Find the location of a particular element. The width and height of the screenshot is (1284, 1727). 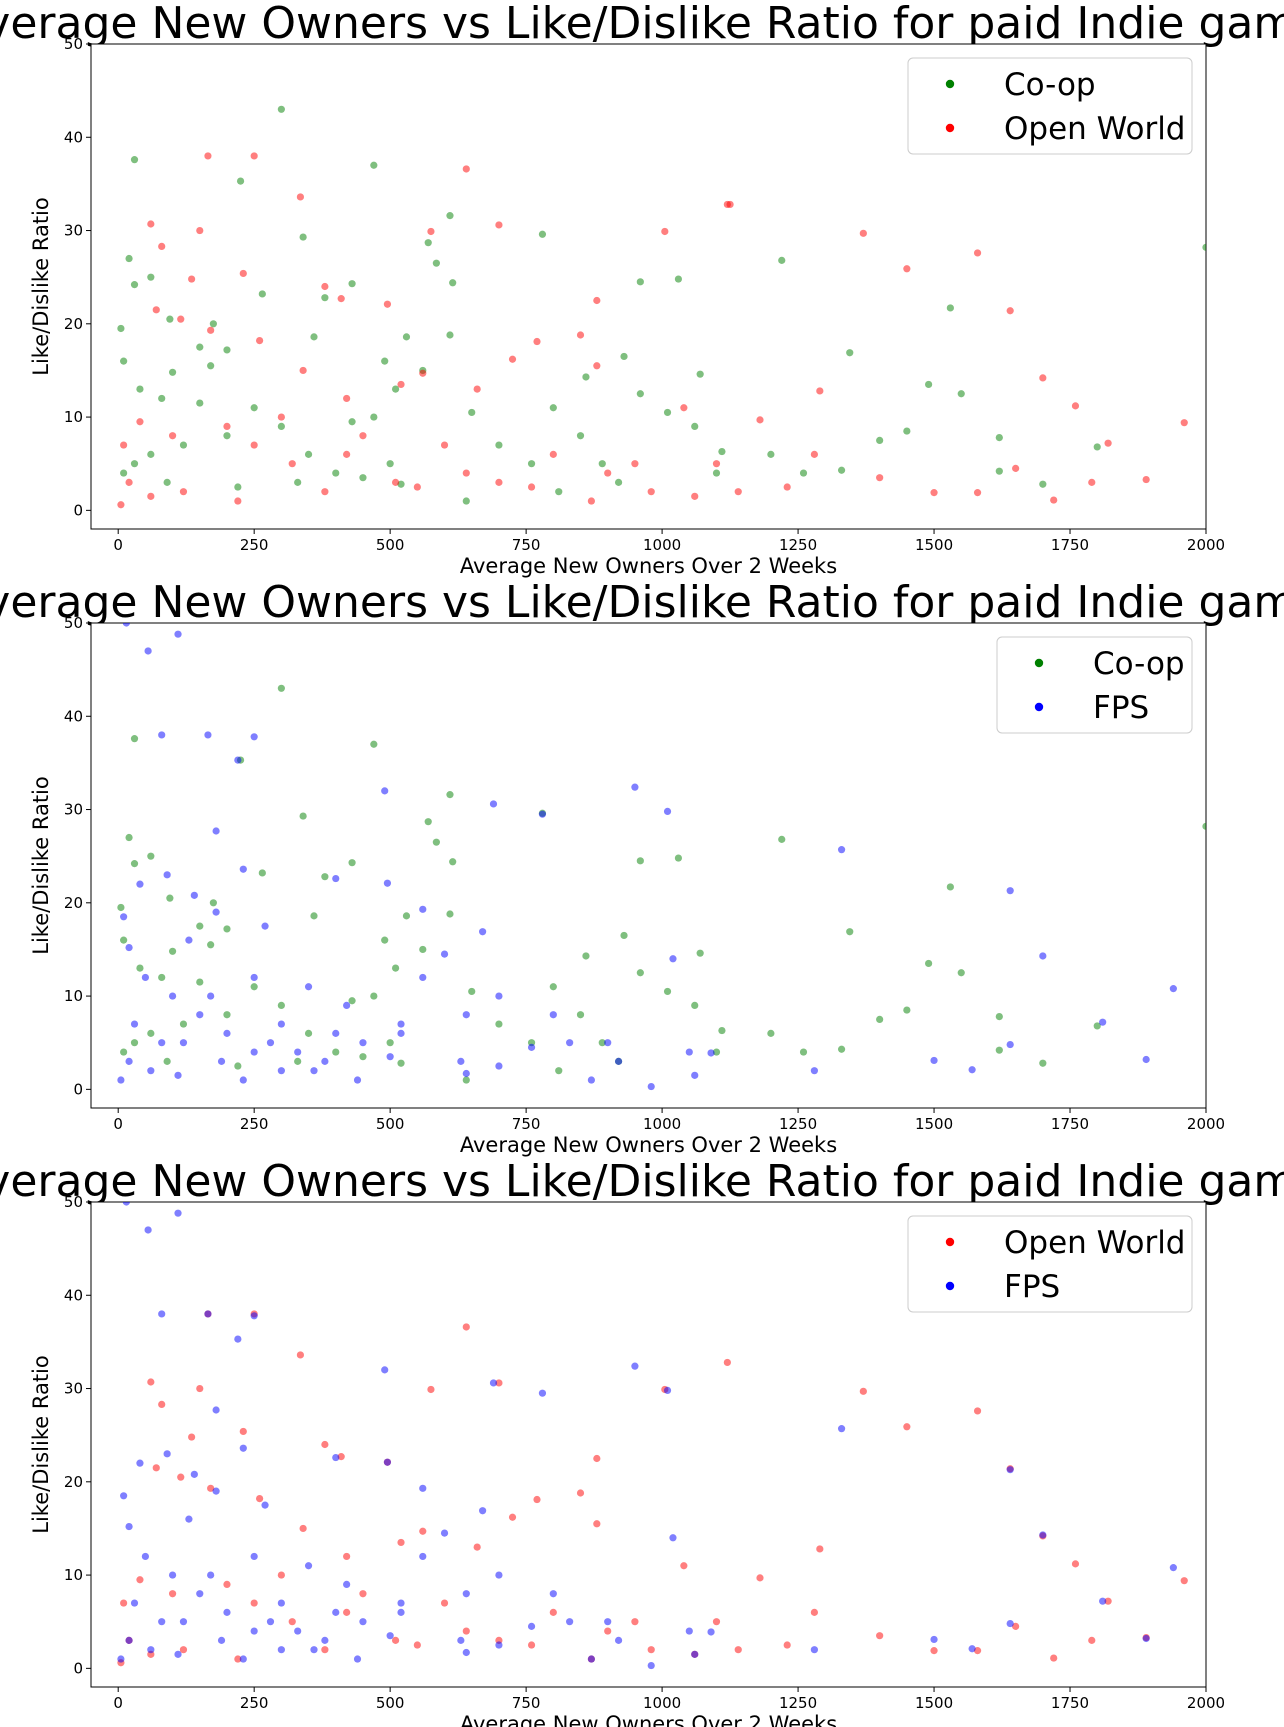

x-tick-label: 1500 is located at coordinates (934, 1124).